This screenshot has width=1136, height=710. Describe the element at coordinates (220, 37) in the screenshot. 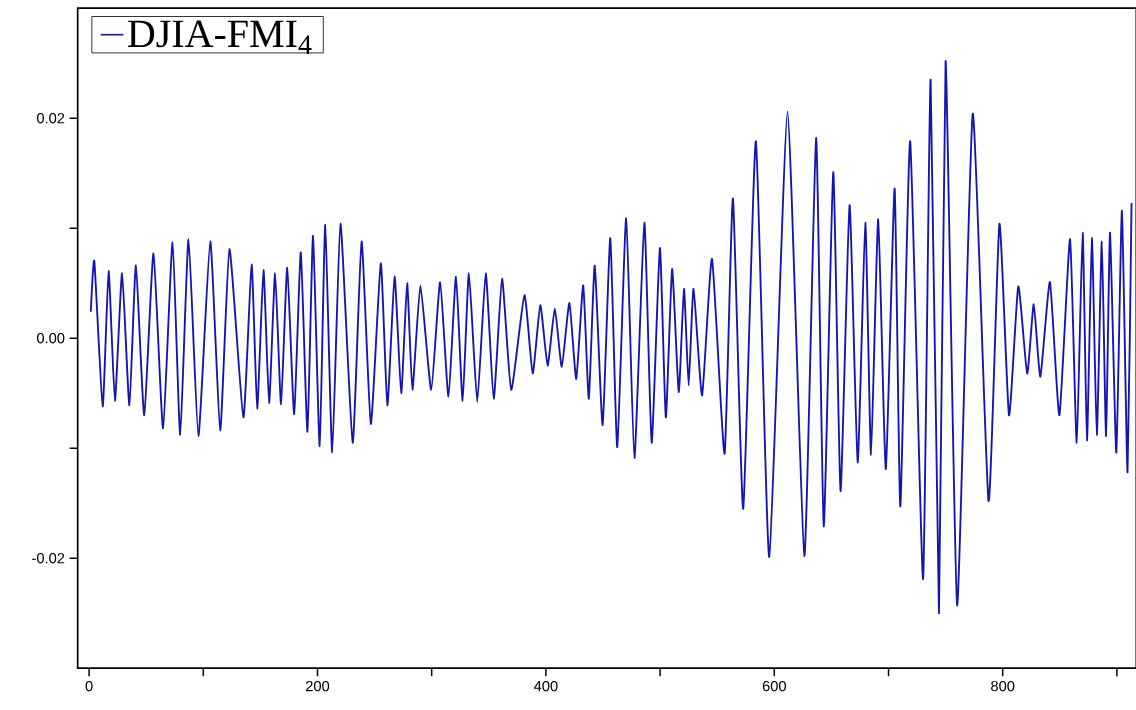

I see `legend-label: DJIA-FMI$_{4}$` at that location.